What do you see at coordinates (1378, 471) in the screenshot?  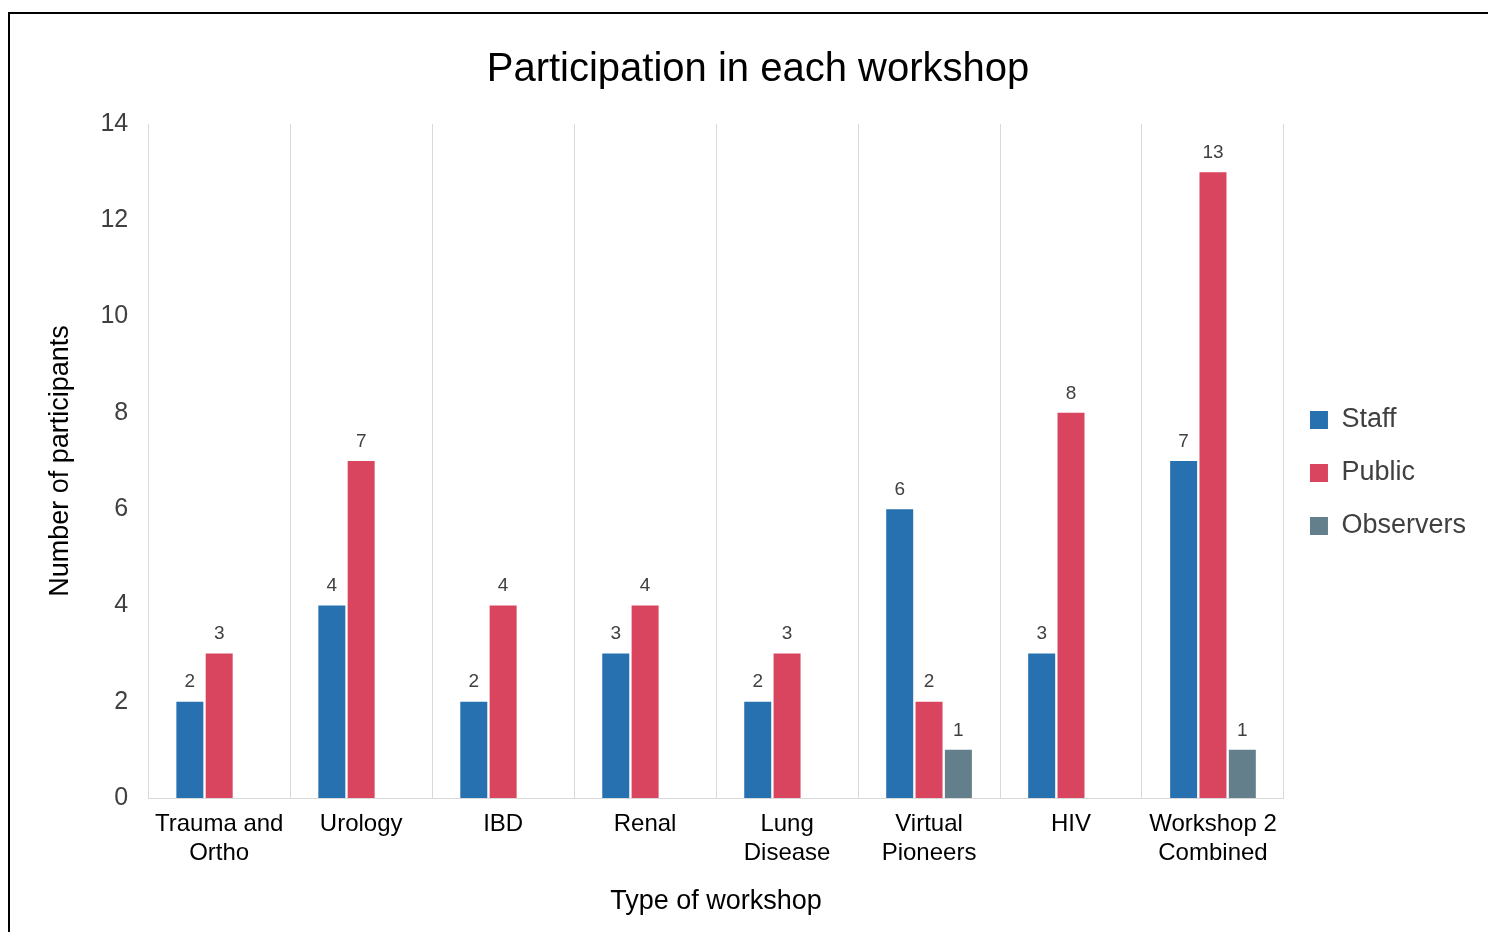 I see `legend-label: Public` at bounding box center [1378, 471].